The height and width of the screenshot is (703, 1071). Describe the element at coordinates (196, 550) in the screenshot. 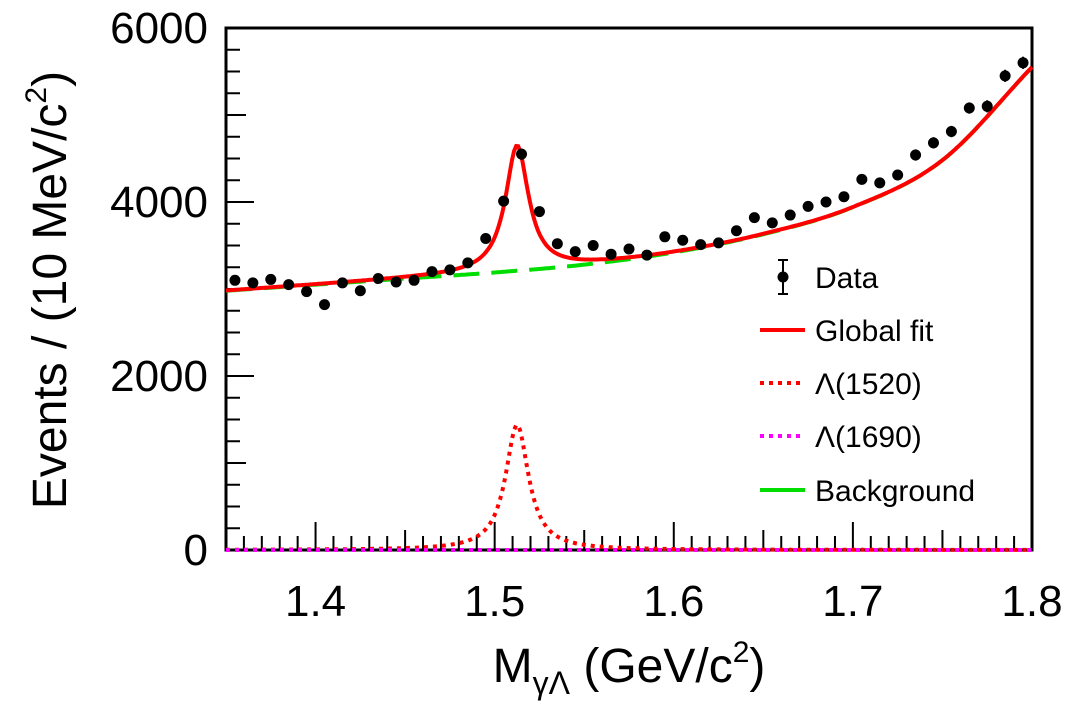

I see `y-tick-label: 0` at that location.